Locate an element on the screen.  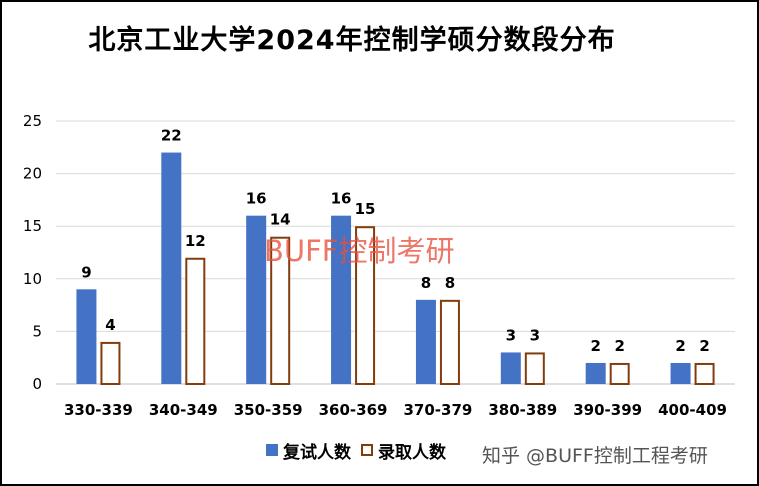
data-label-series-2: 14 is located at coordinates (280, 220).